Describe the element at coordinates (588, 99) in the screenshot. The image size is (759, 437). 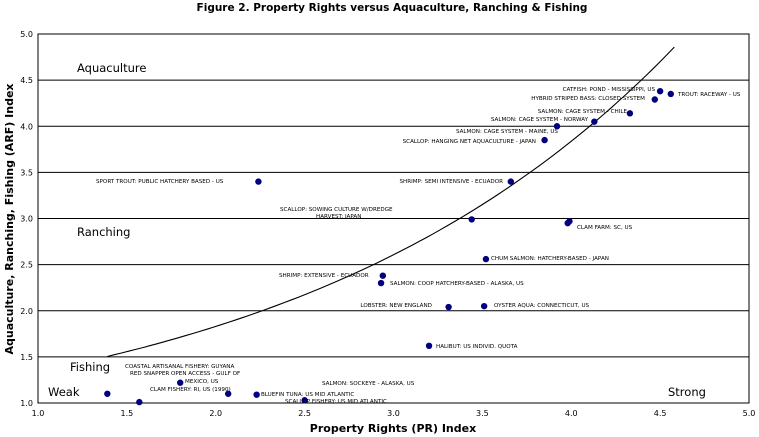
I see `annotation-hybrid-striped-bass: HYBRID STRIPED BASS: CLOSED SYSTEM` at that location.